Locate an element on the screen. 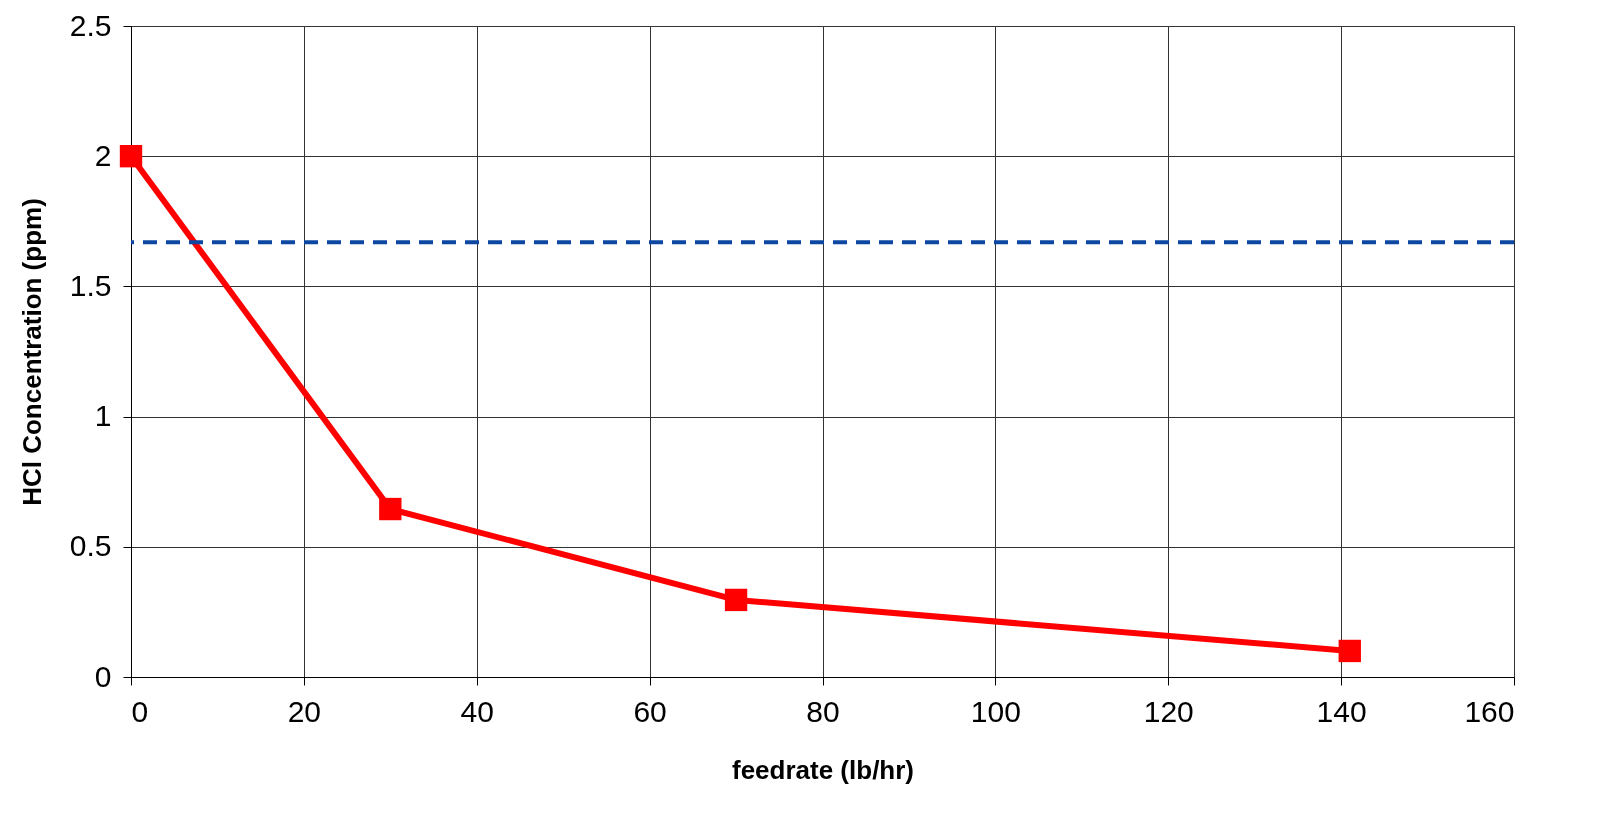 Image resolution: width=1608 pixels, height=839 pixels. y-tick-label: 1 is located at coordinates (103, 416).